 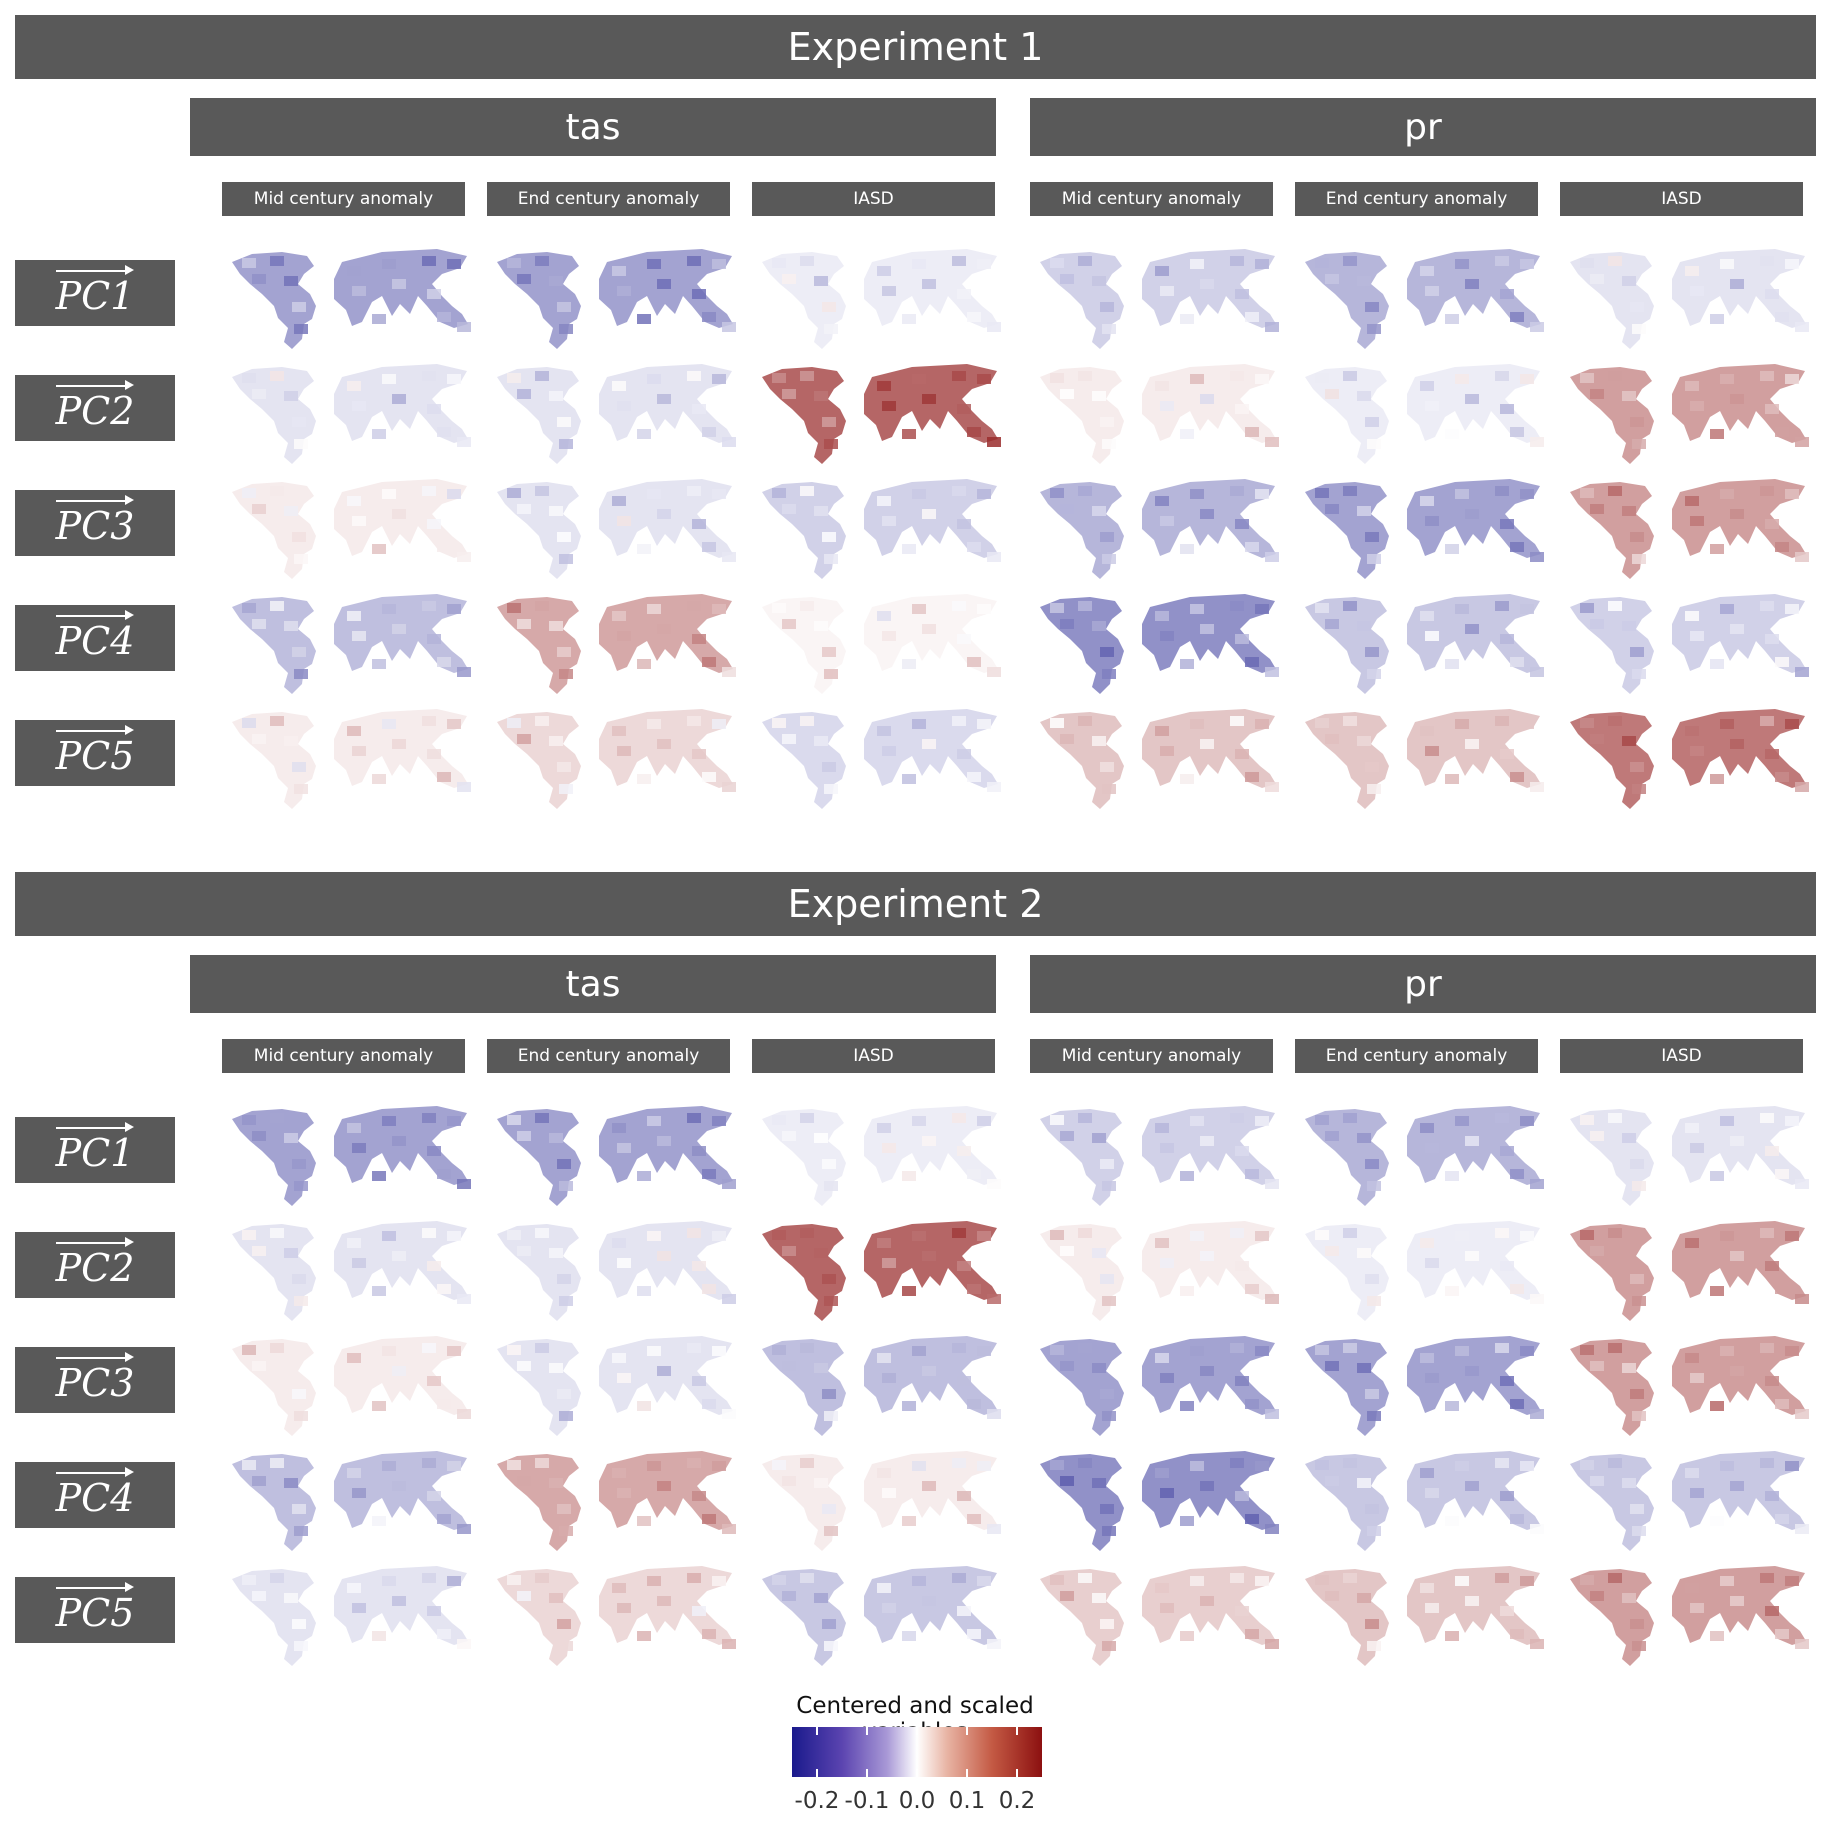 What do you see at coordinates (347, 756) in the screenshot?
I see `exp1-pc5-tas-mid-map` at bounding box center [347, 756].